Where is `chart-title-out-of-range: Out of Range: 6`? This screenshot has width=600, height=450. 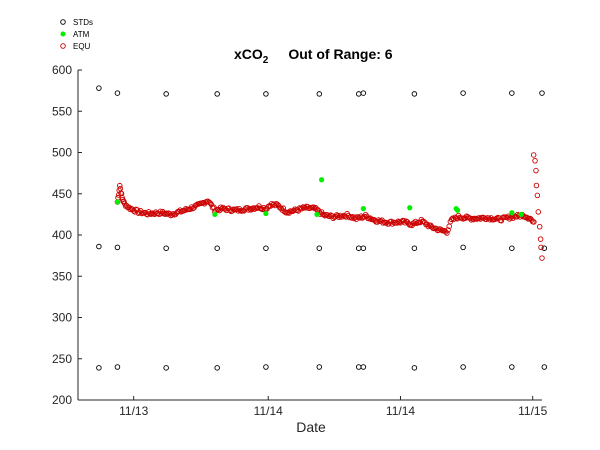 chart-title-out-of-range: Out of Range: 6 is located at coordinates (340, 54).